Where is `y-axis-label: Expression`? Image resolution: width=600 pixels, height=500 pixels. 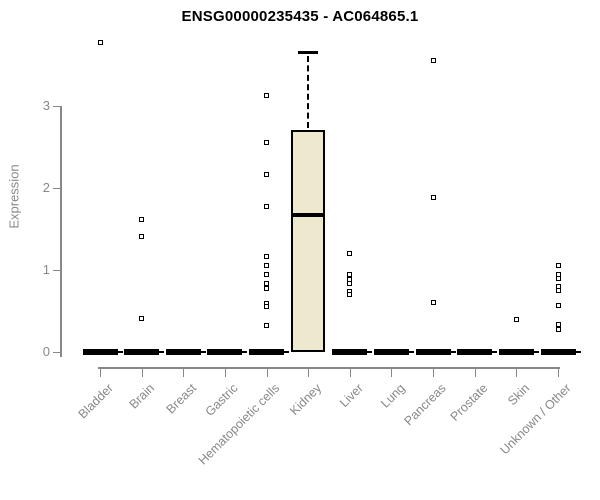 y-axis-label: Expression is located at coordinates (14, 196).